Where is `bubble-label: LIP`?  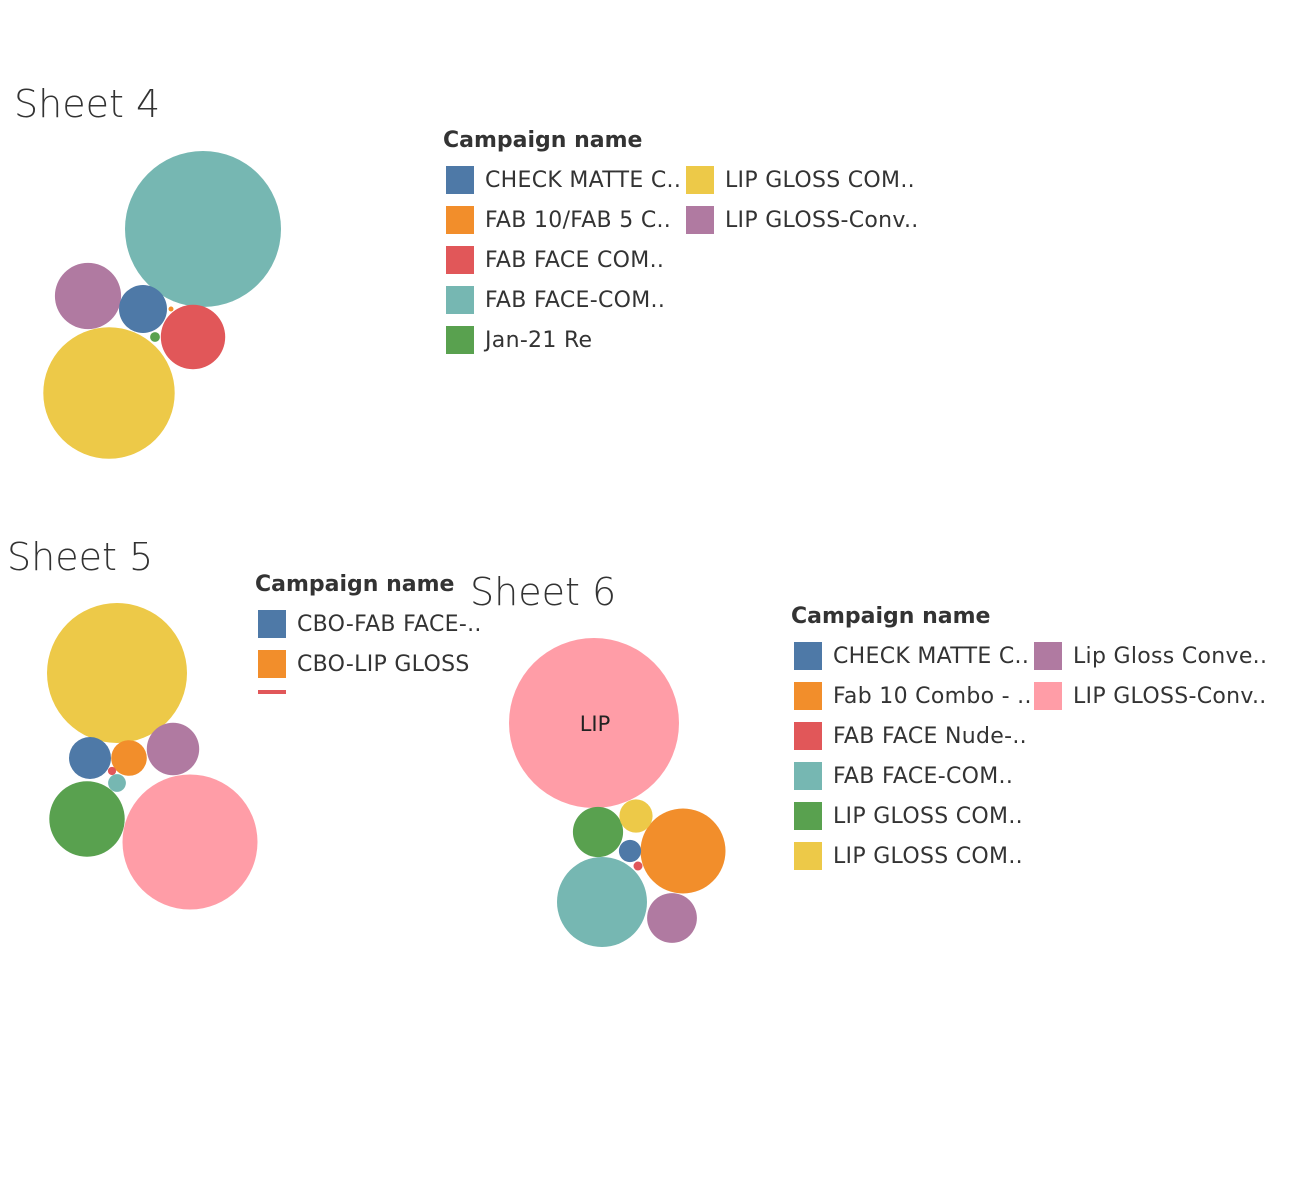 bubble-label: LIP is located at coordinates (595, 724).